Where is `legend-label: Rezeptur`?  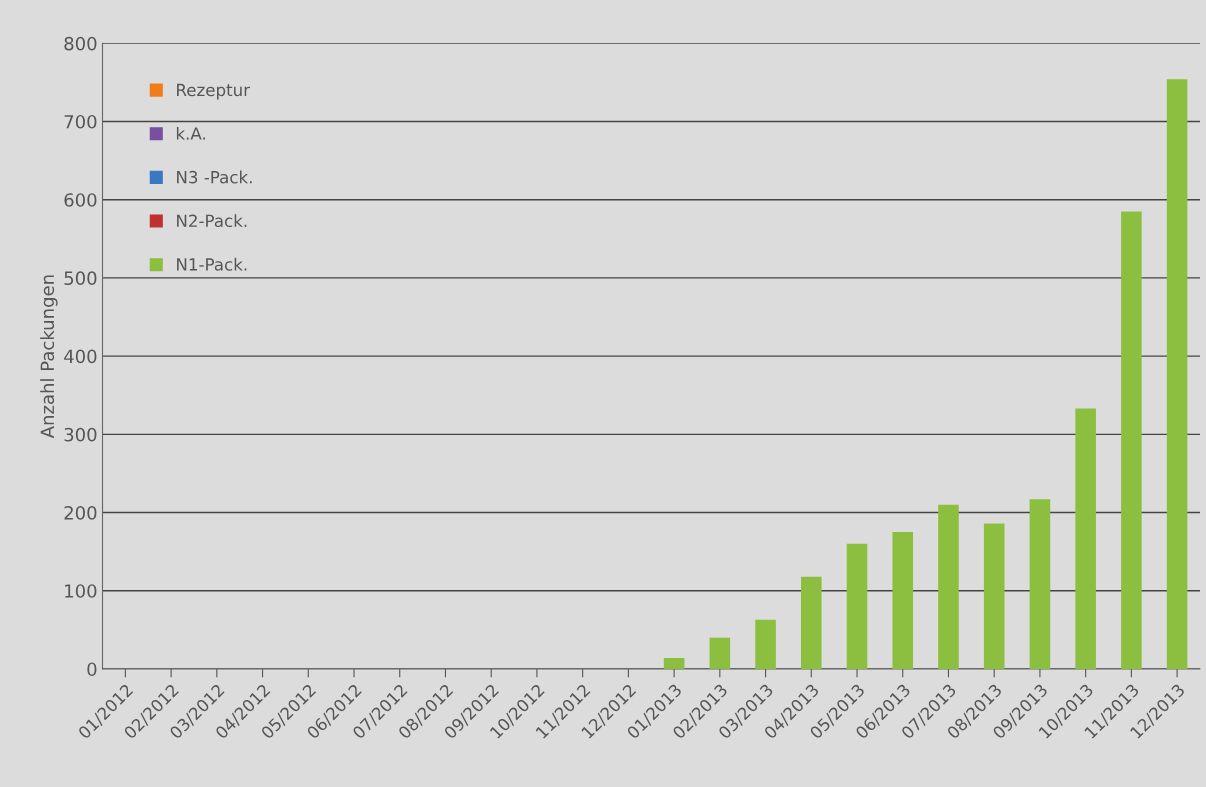 legend-label: Rezeptur is located at coordinates (214, 91).